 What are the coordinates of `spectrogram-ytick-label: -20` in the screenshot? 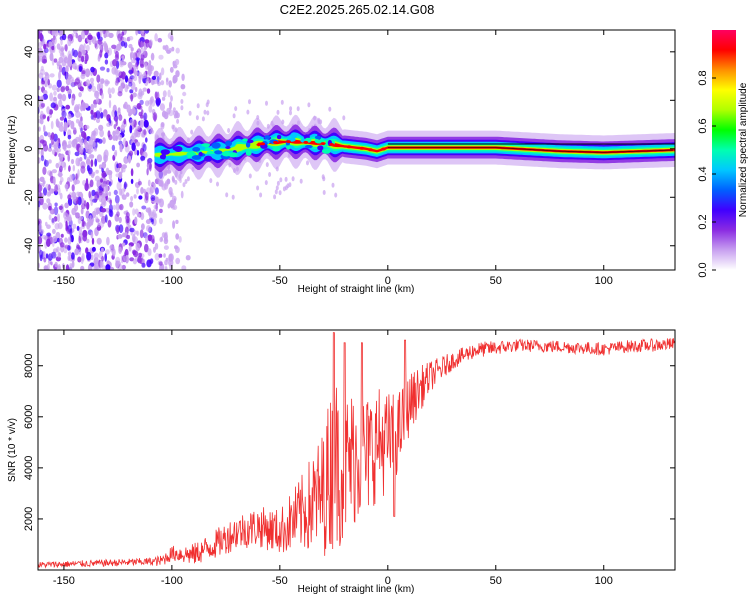 It's located at (29, 197).